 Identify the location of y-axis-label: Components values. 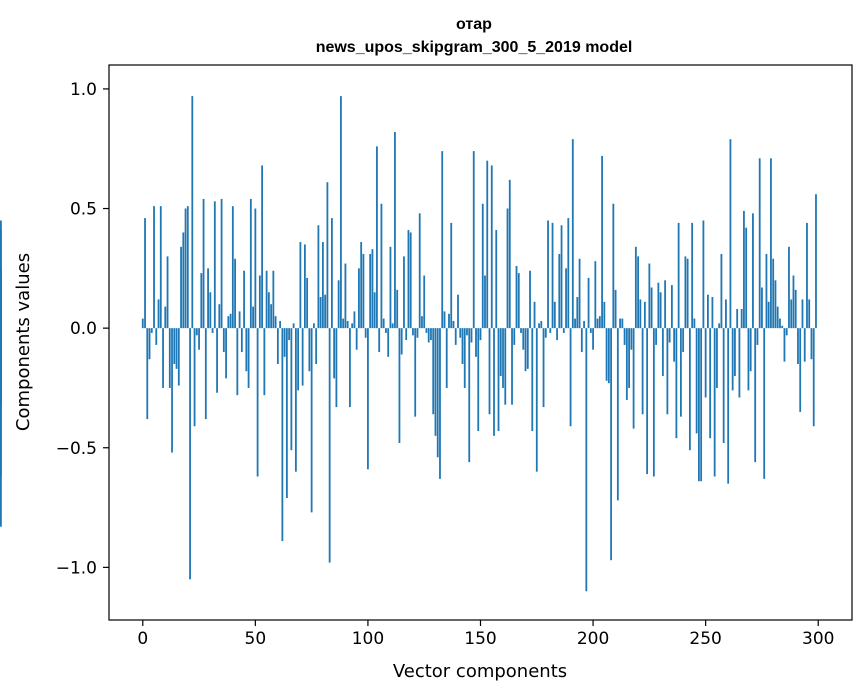
(23, 342).